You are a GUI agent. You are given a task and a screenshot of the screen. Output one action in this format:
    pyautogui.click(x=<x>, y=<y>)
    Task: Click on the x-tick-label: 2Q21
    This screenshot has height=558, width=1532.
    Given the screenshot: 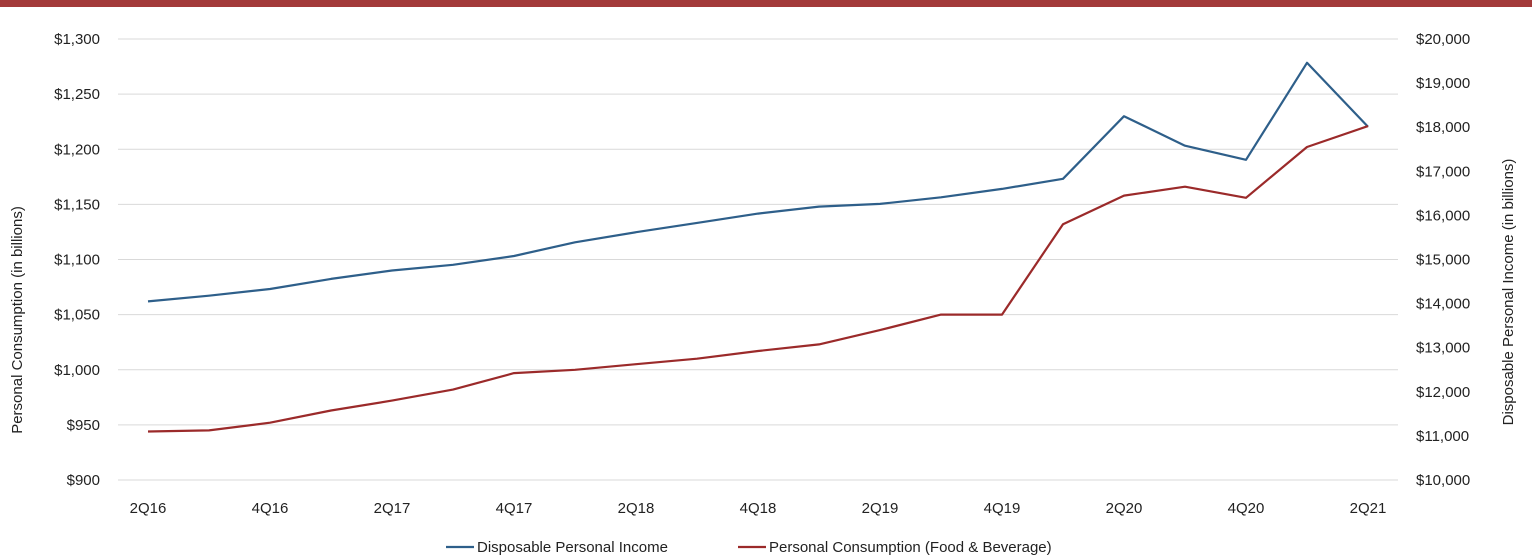 What is the action you would take?
    pyautogui.click(x=1368, y=508)
    